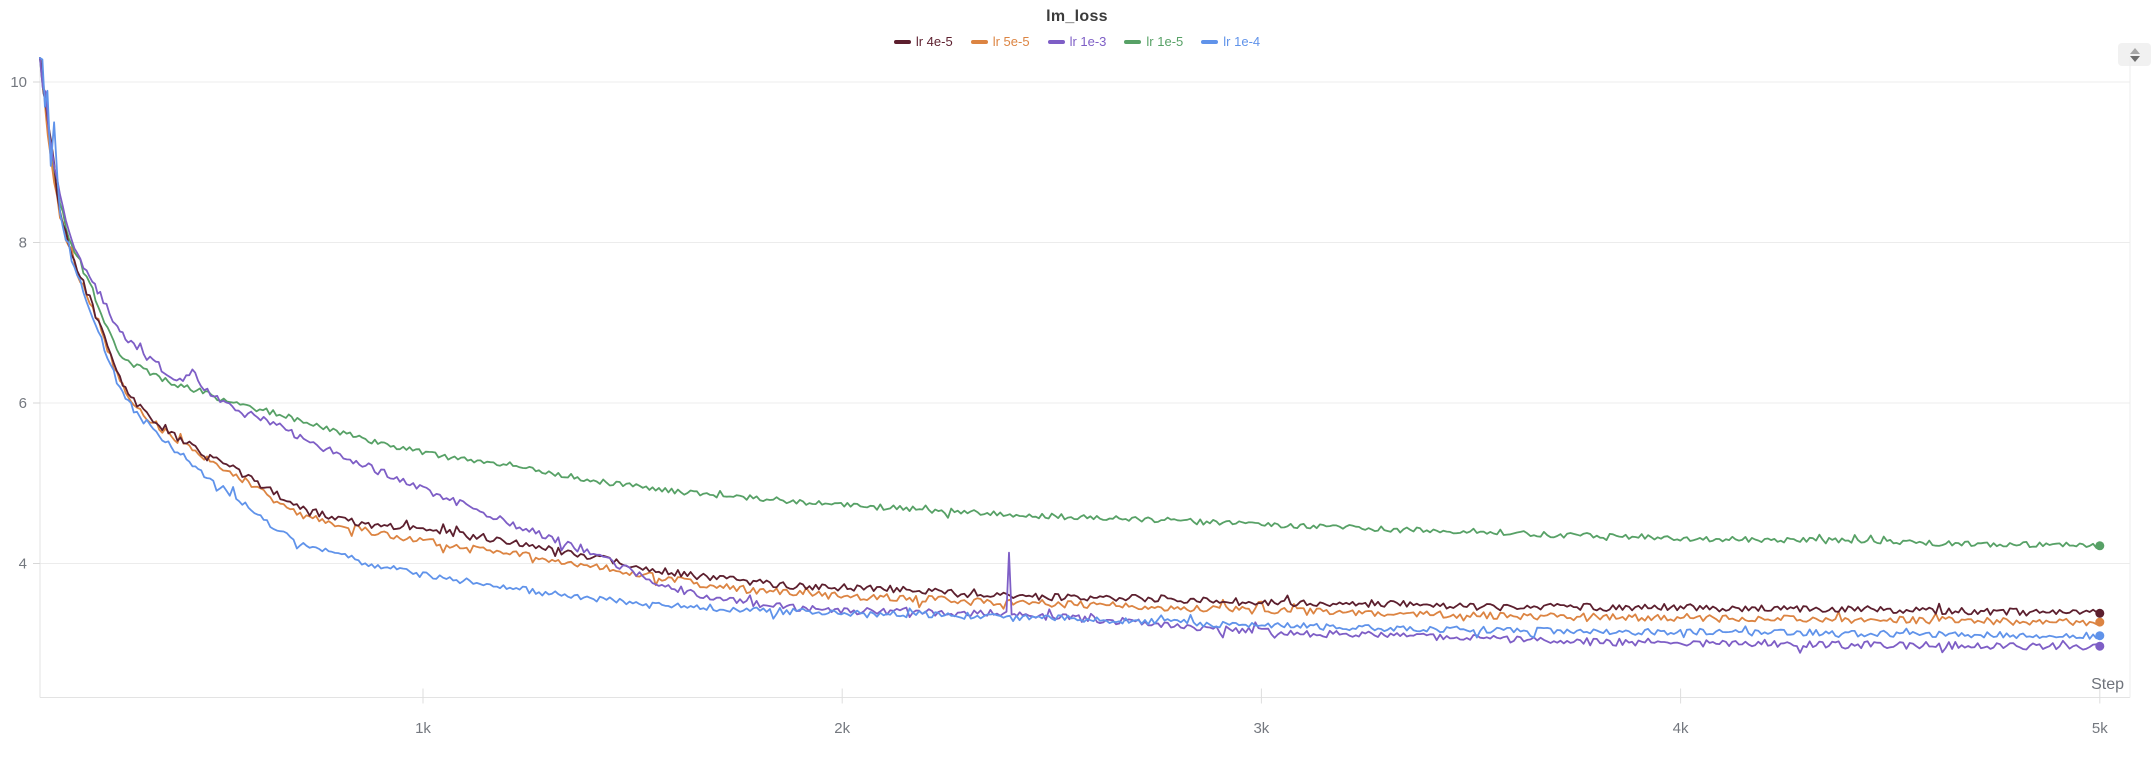 Image resolution: width=2154 pixels, height=757 pixels. What do you see at coordinates (23, 243) in the screenshot?
I see `y-tick-label: 8` at bounding box center [23, 243].